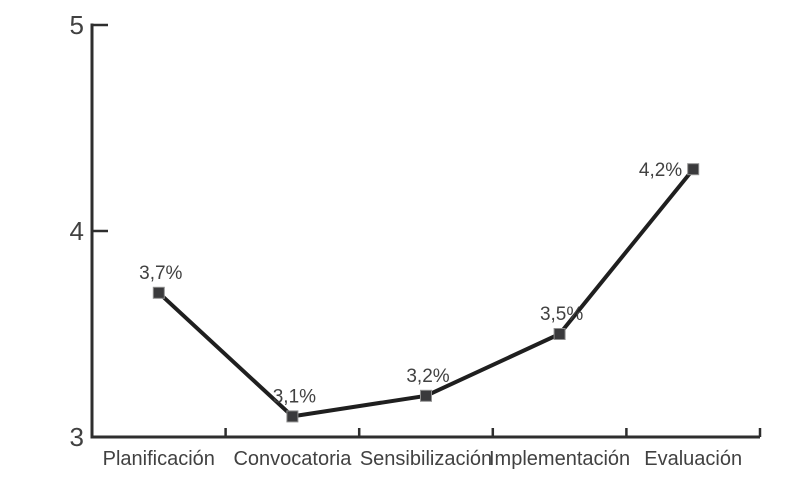 This screenshot has width=806, height=496. Describe the element at coordinates (427, 376) in the screenshot. I see `data-point-label: 3,2%` at that location.